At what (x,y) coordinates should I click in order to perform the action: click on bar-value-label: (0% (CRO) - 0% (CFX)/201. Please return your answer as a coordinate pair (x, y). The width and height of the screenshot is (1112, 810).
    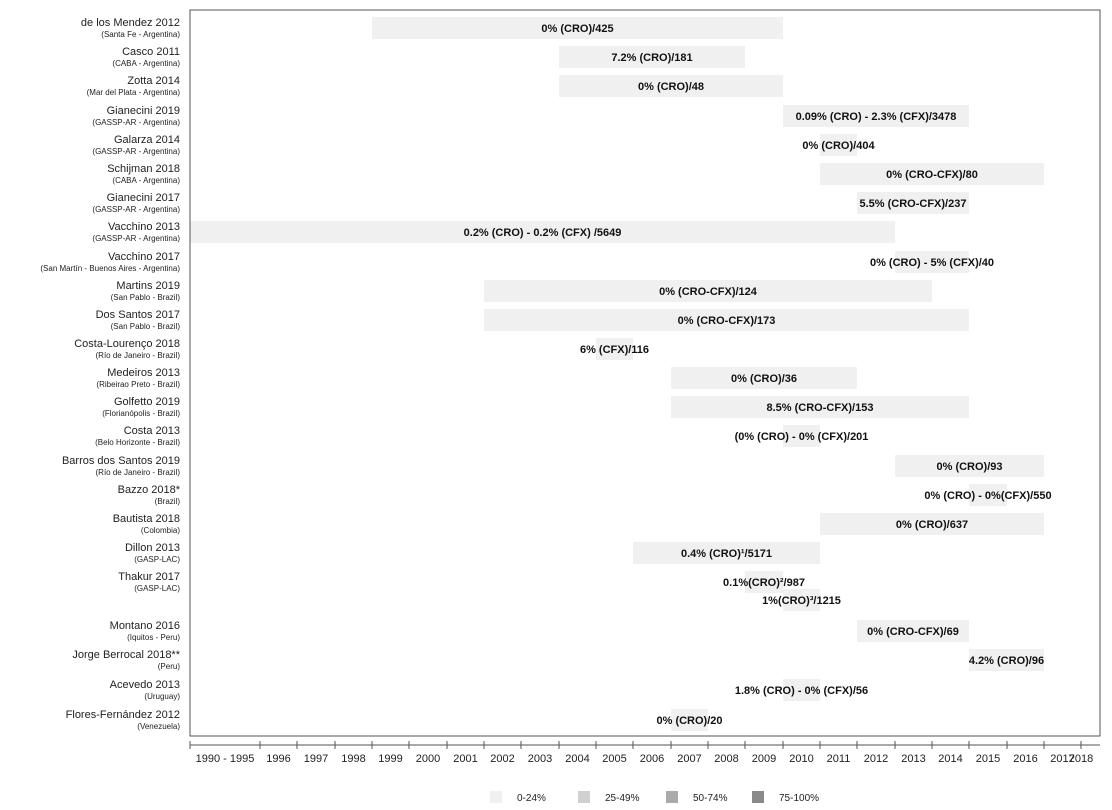
    Looking at the image, I should click on (802, 437).